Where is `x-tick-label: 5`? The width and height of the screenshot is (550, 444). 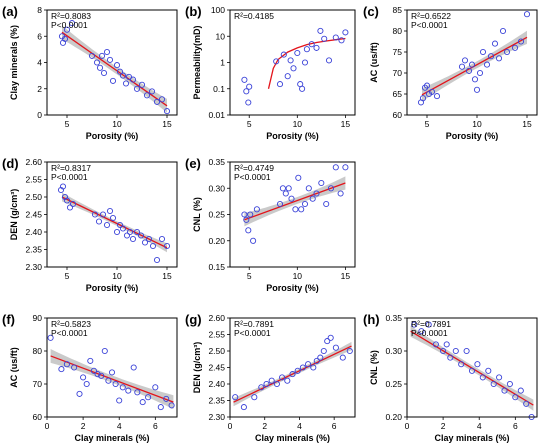 x-tick-label: 5 is located at coordinates (249, 124).